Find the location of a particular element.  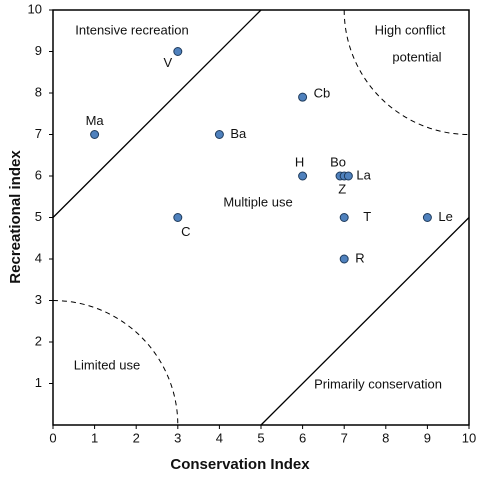

zone-label: High conflict is located at coordinates (410, 29).